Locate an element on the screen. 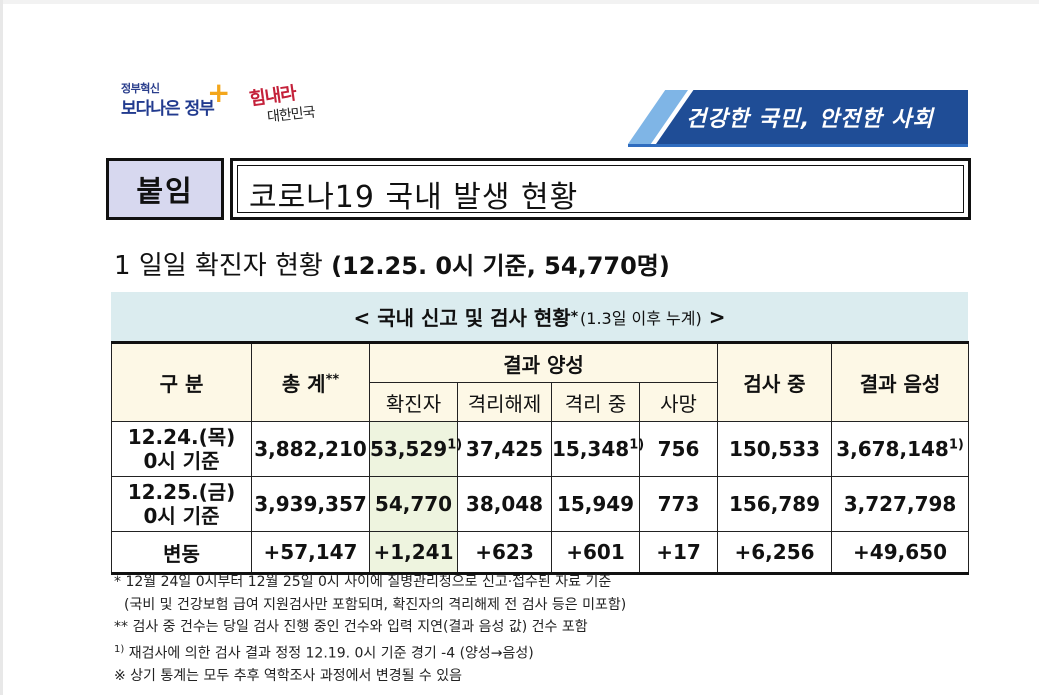 The height and width of the screenshot is (695, 1039). cell-negative: 3,678,1481) is located at coordinates (900, 449).